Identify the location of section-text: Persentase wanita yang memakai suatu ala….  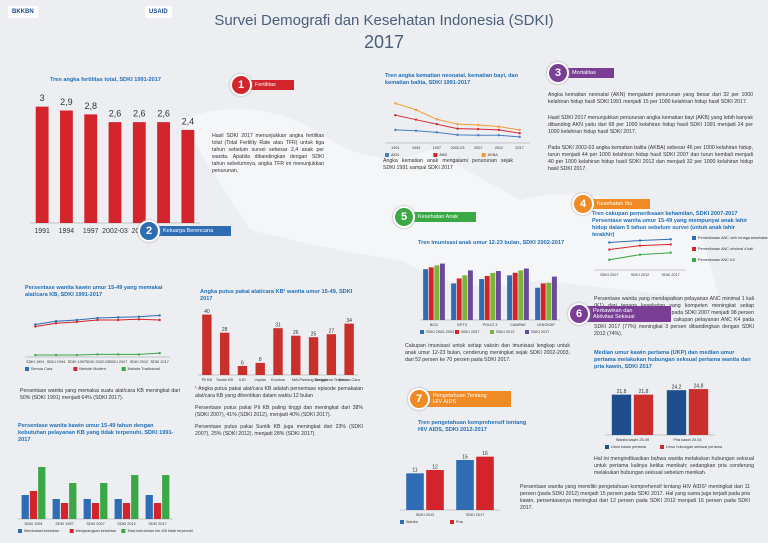
(100, 395).